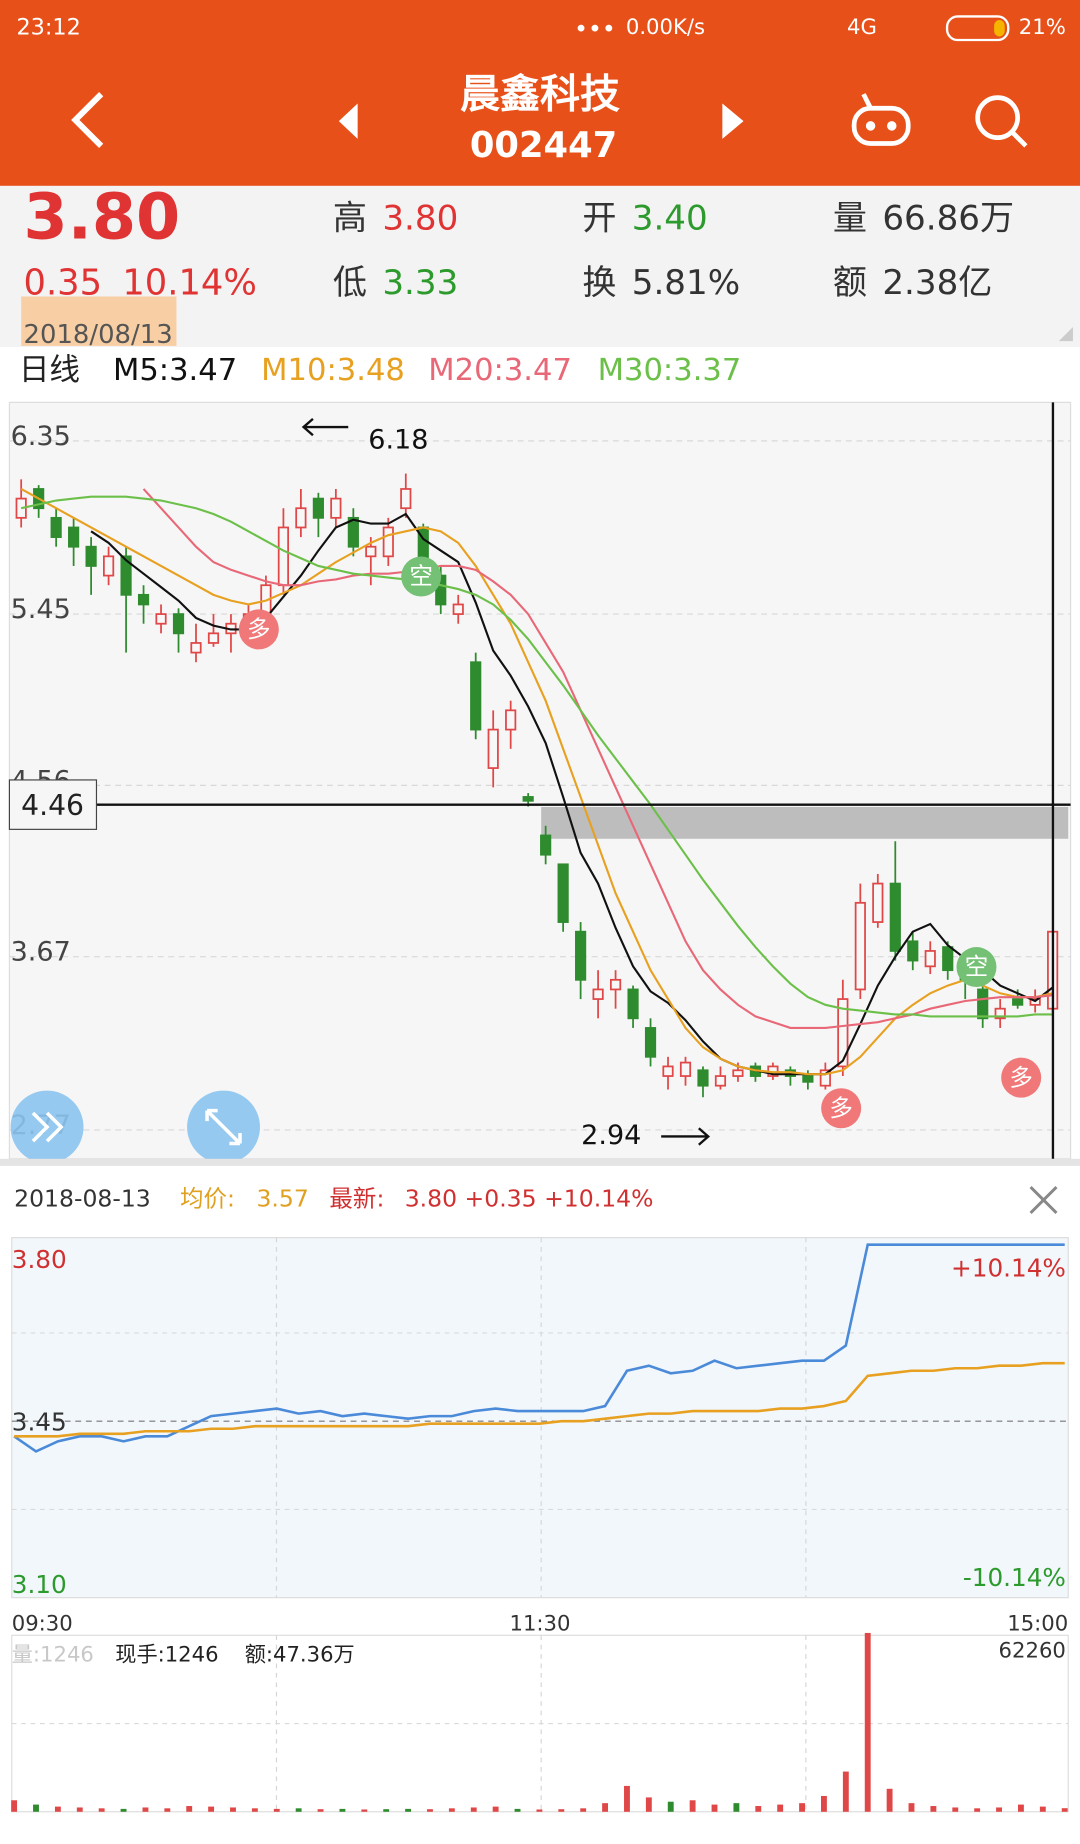  I want to click on fullscreen-icon, so click(223, 1127).